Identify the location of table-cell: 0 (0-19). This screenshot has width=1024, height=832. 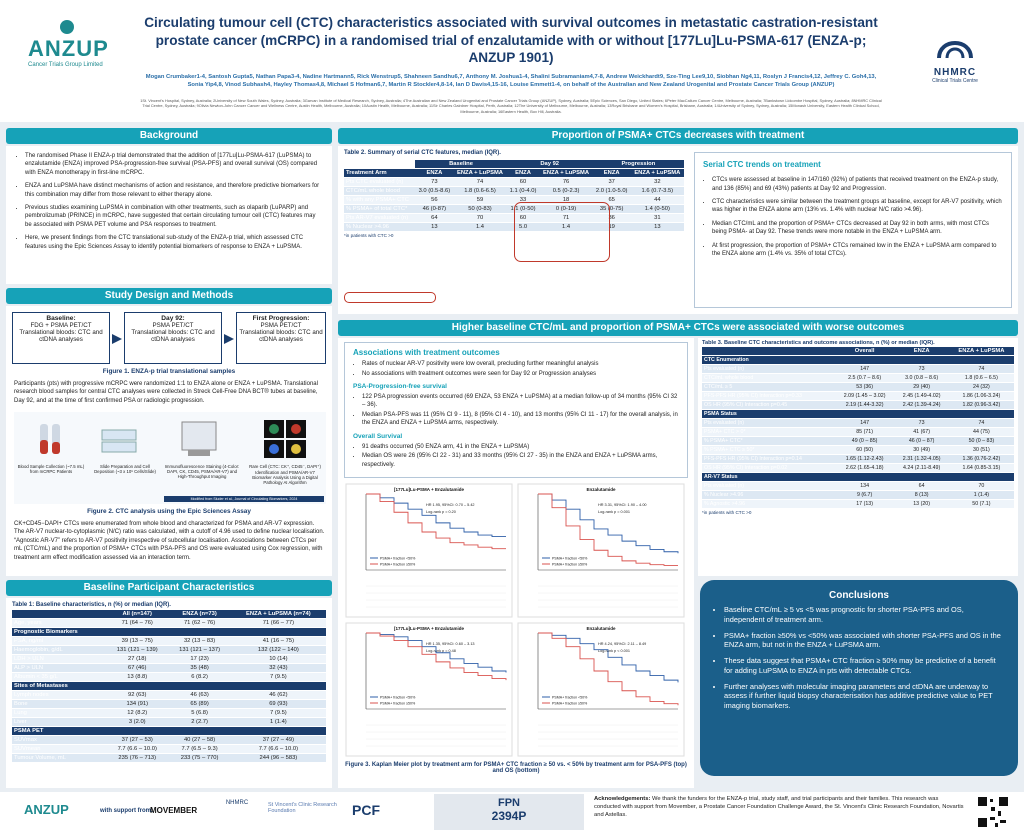
(566, 209).